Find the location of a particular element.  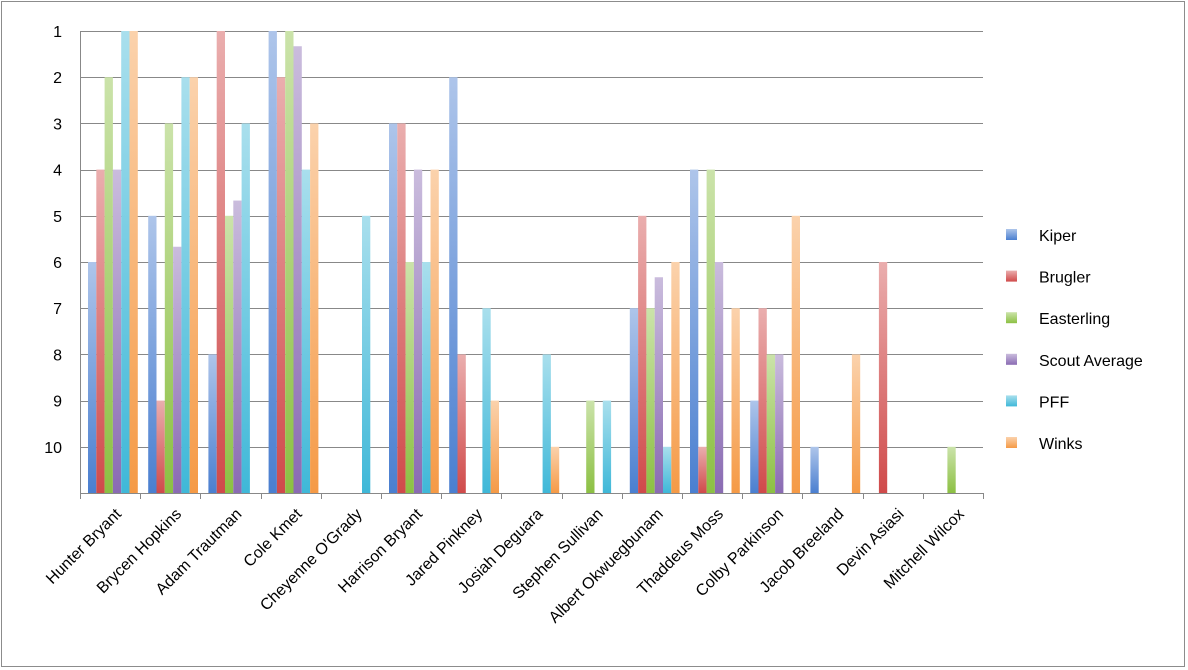

bar-brugler-albert-okwuegbunam is located at coordinates (642, 354).